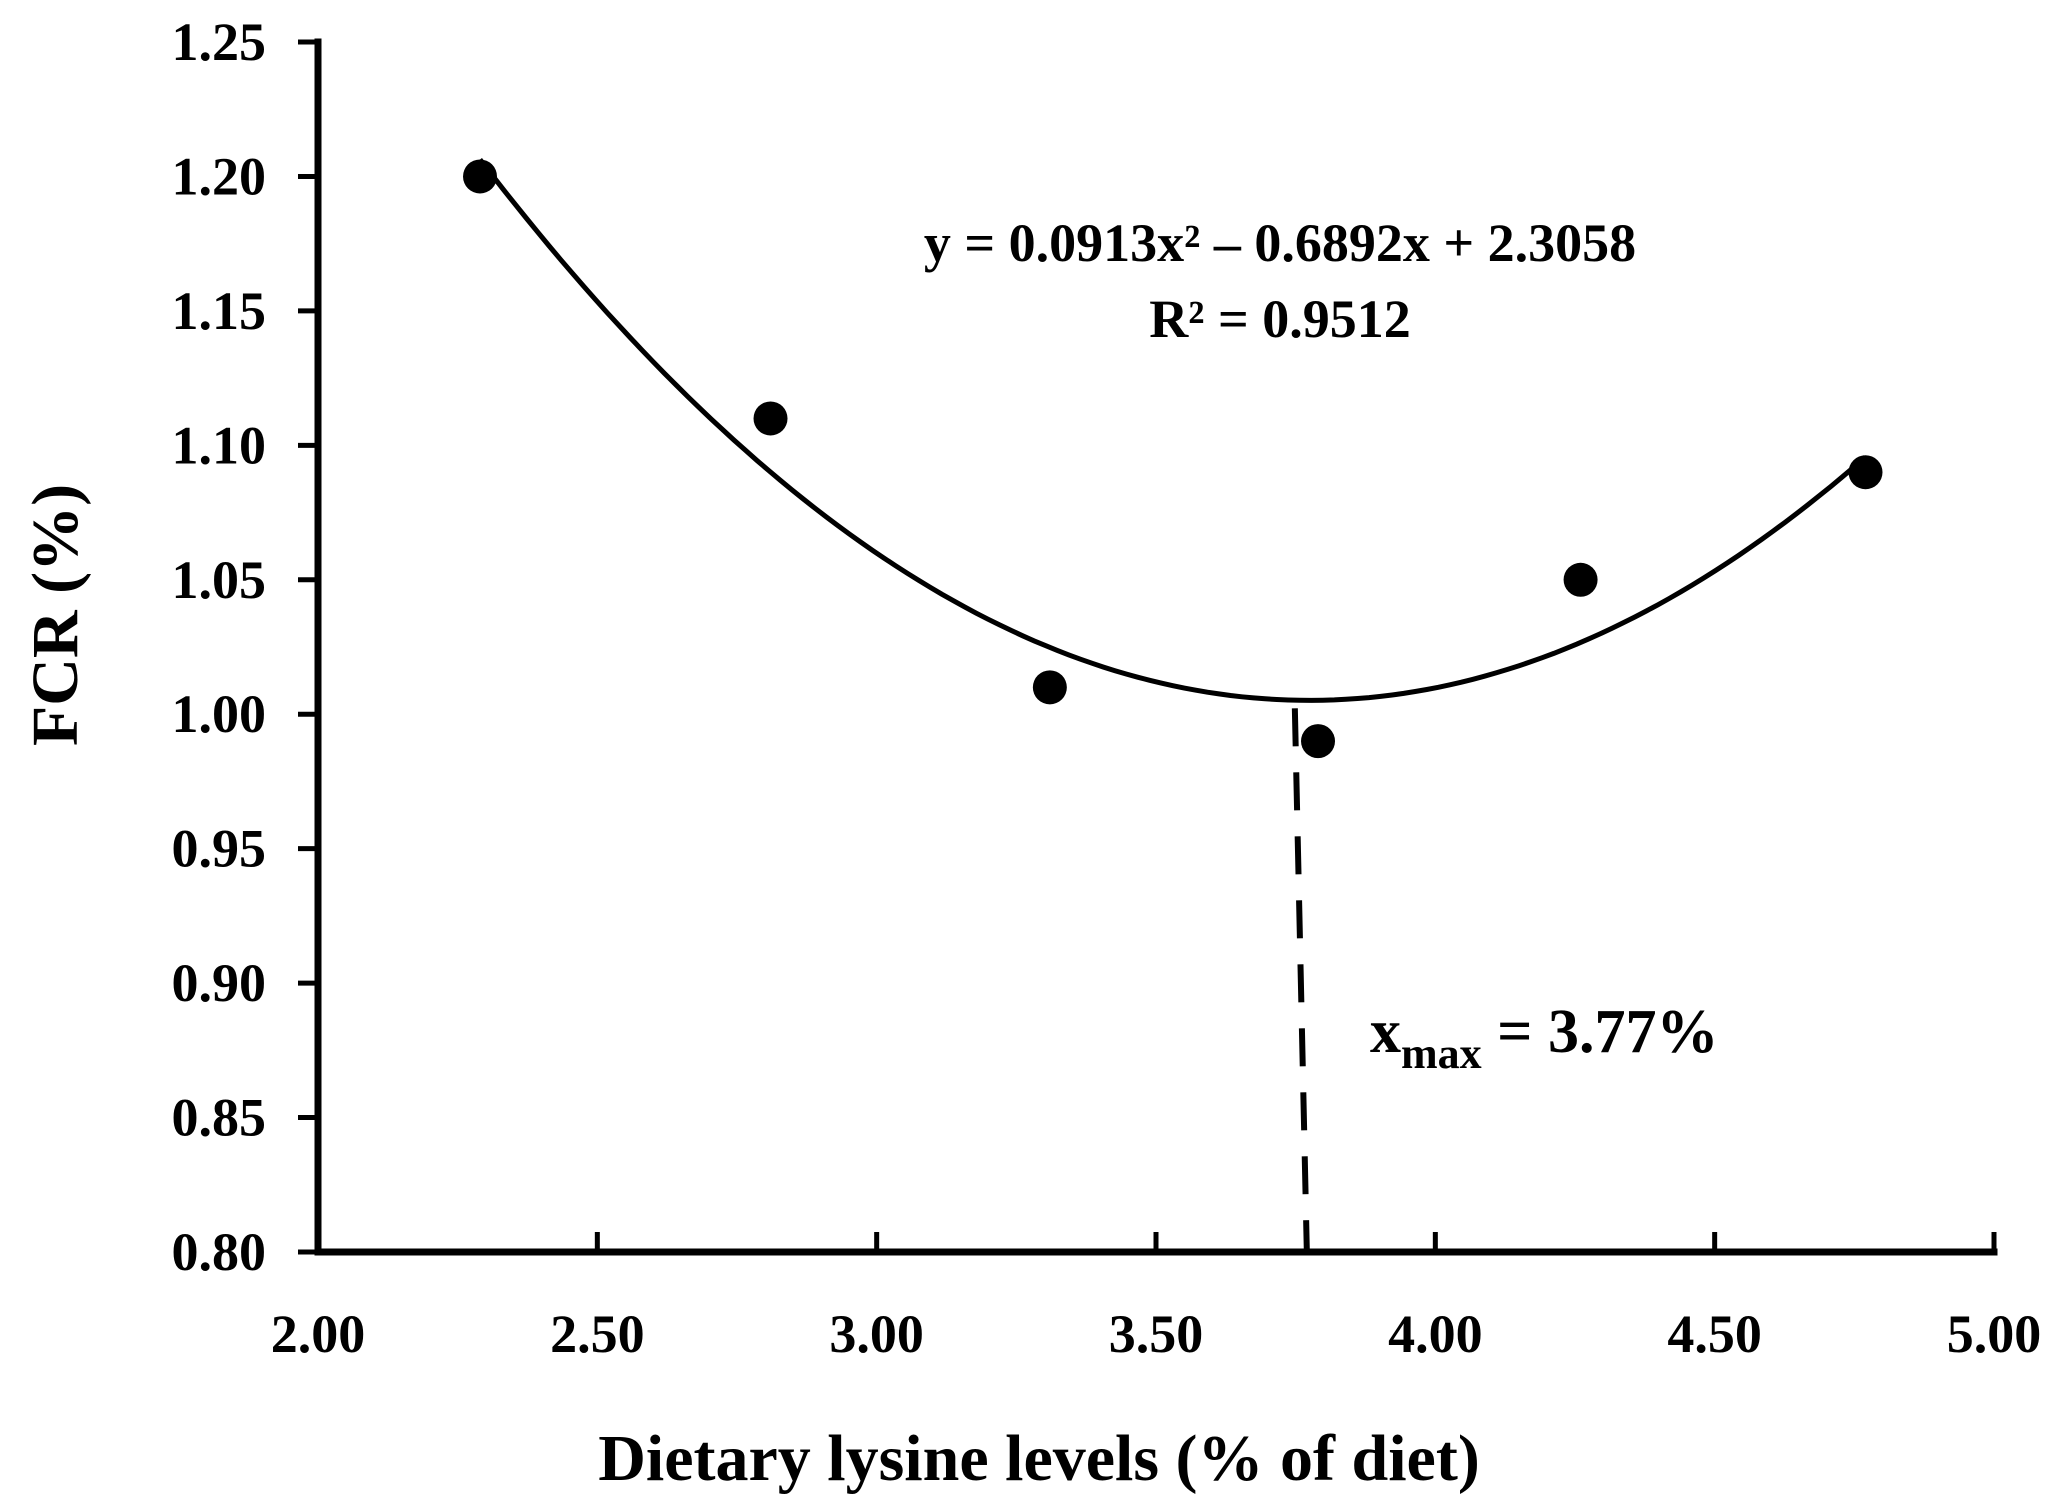 The image size is (2051, 1509). I want to click on r-squared-label: R² = 0.9512, so click(1279, 319).